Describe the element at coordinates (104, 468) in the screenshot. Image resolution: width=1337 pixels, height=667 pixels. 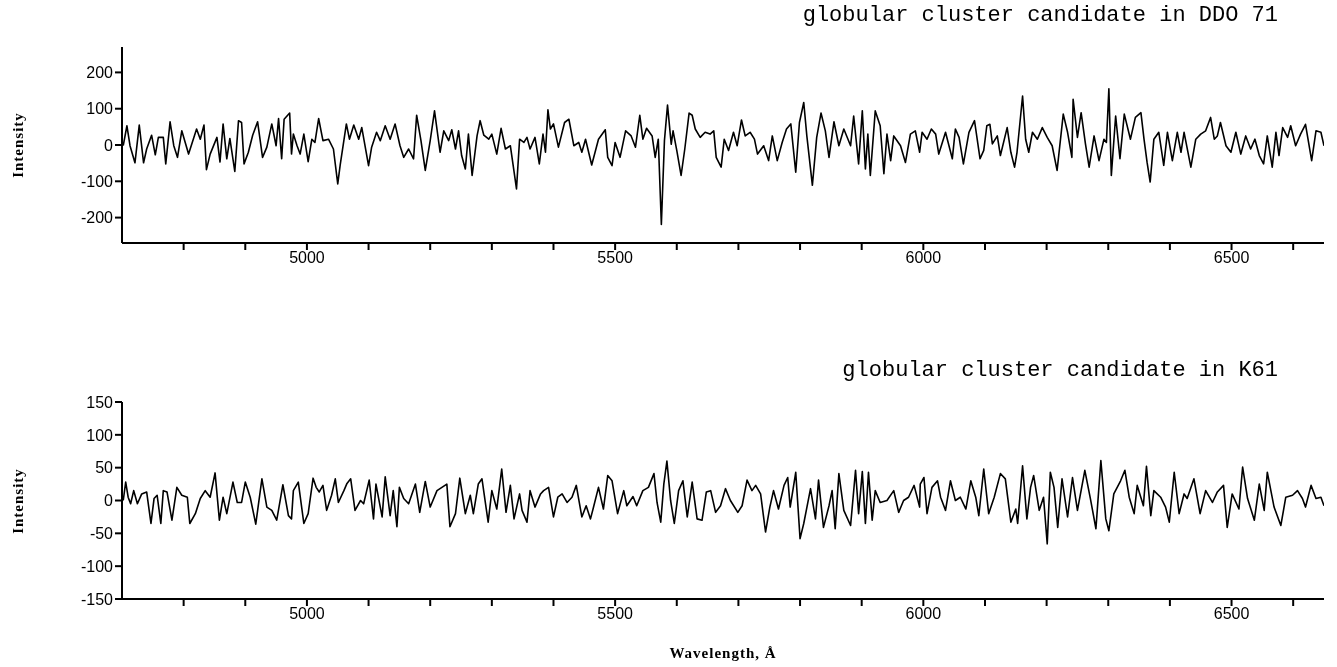
I see `y-tick-label: 50` at that location.